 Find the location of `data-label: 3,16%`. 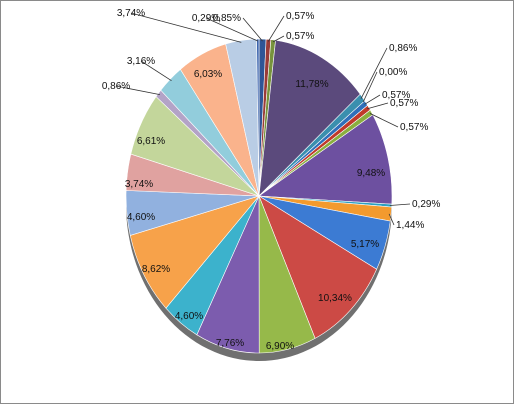

data-label: 3,16% is located at coordinates (141, 61).